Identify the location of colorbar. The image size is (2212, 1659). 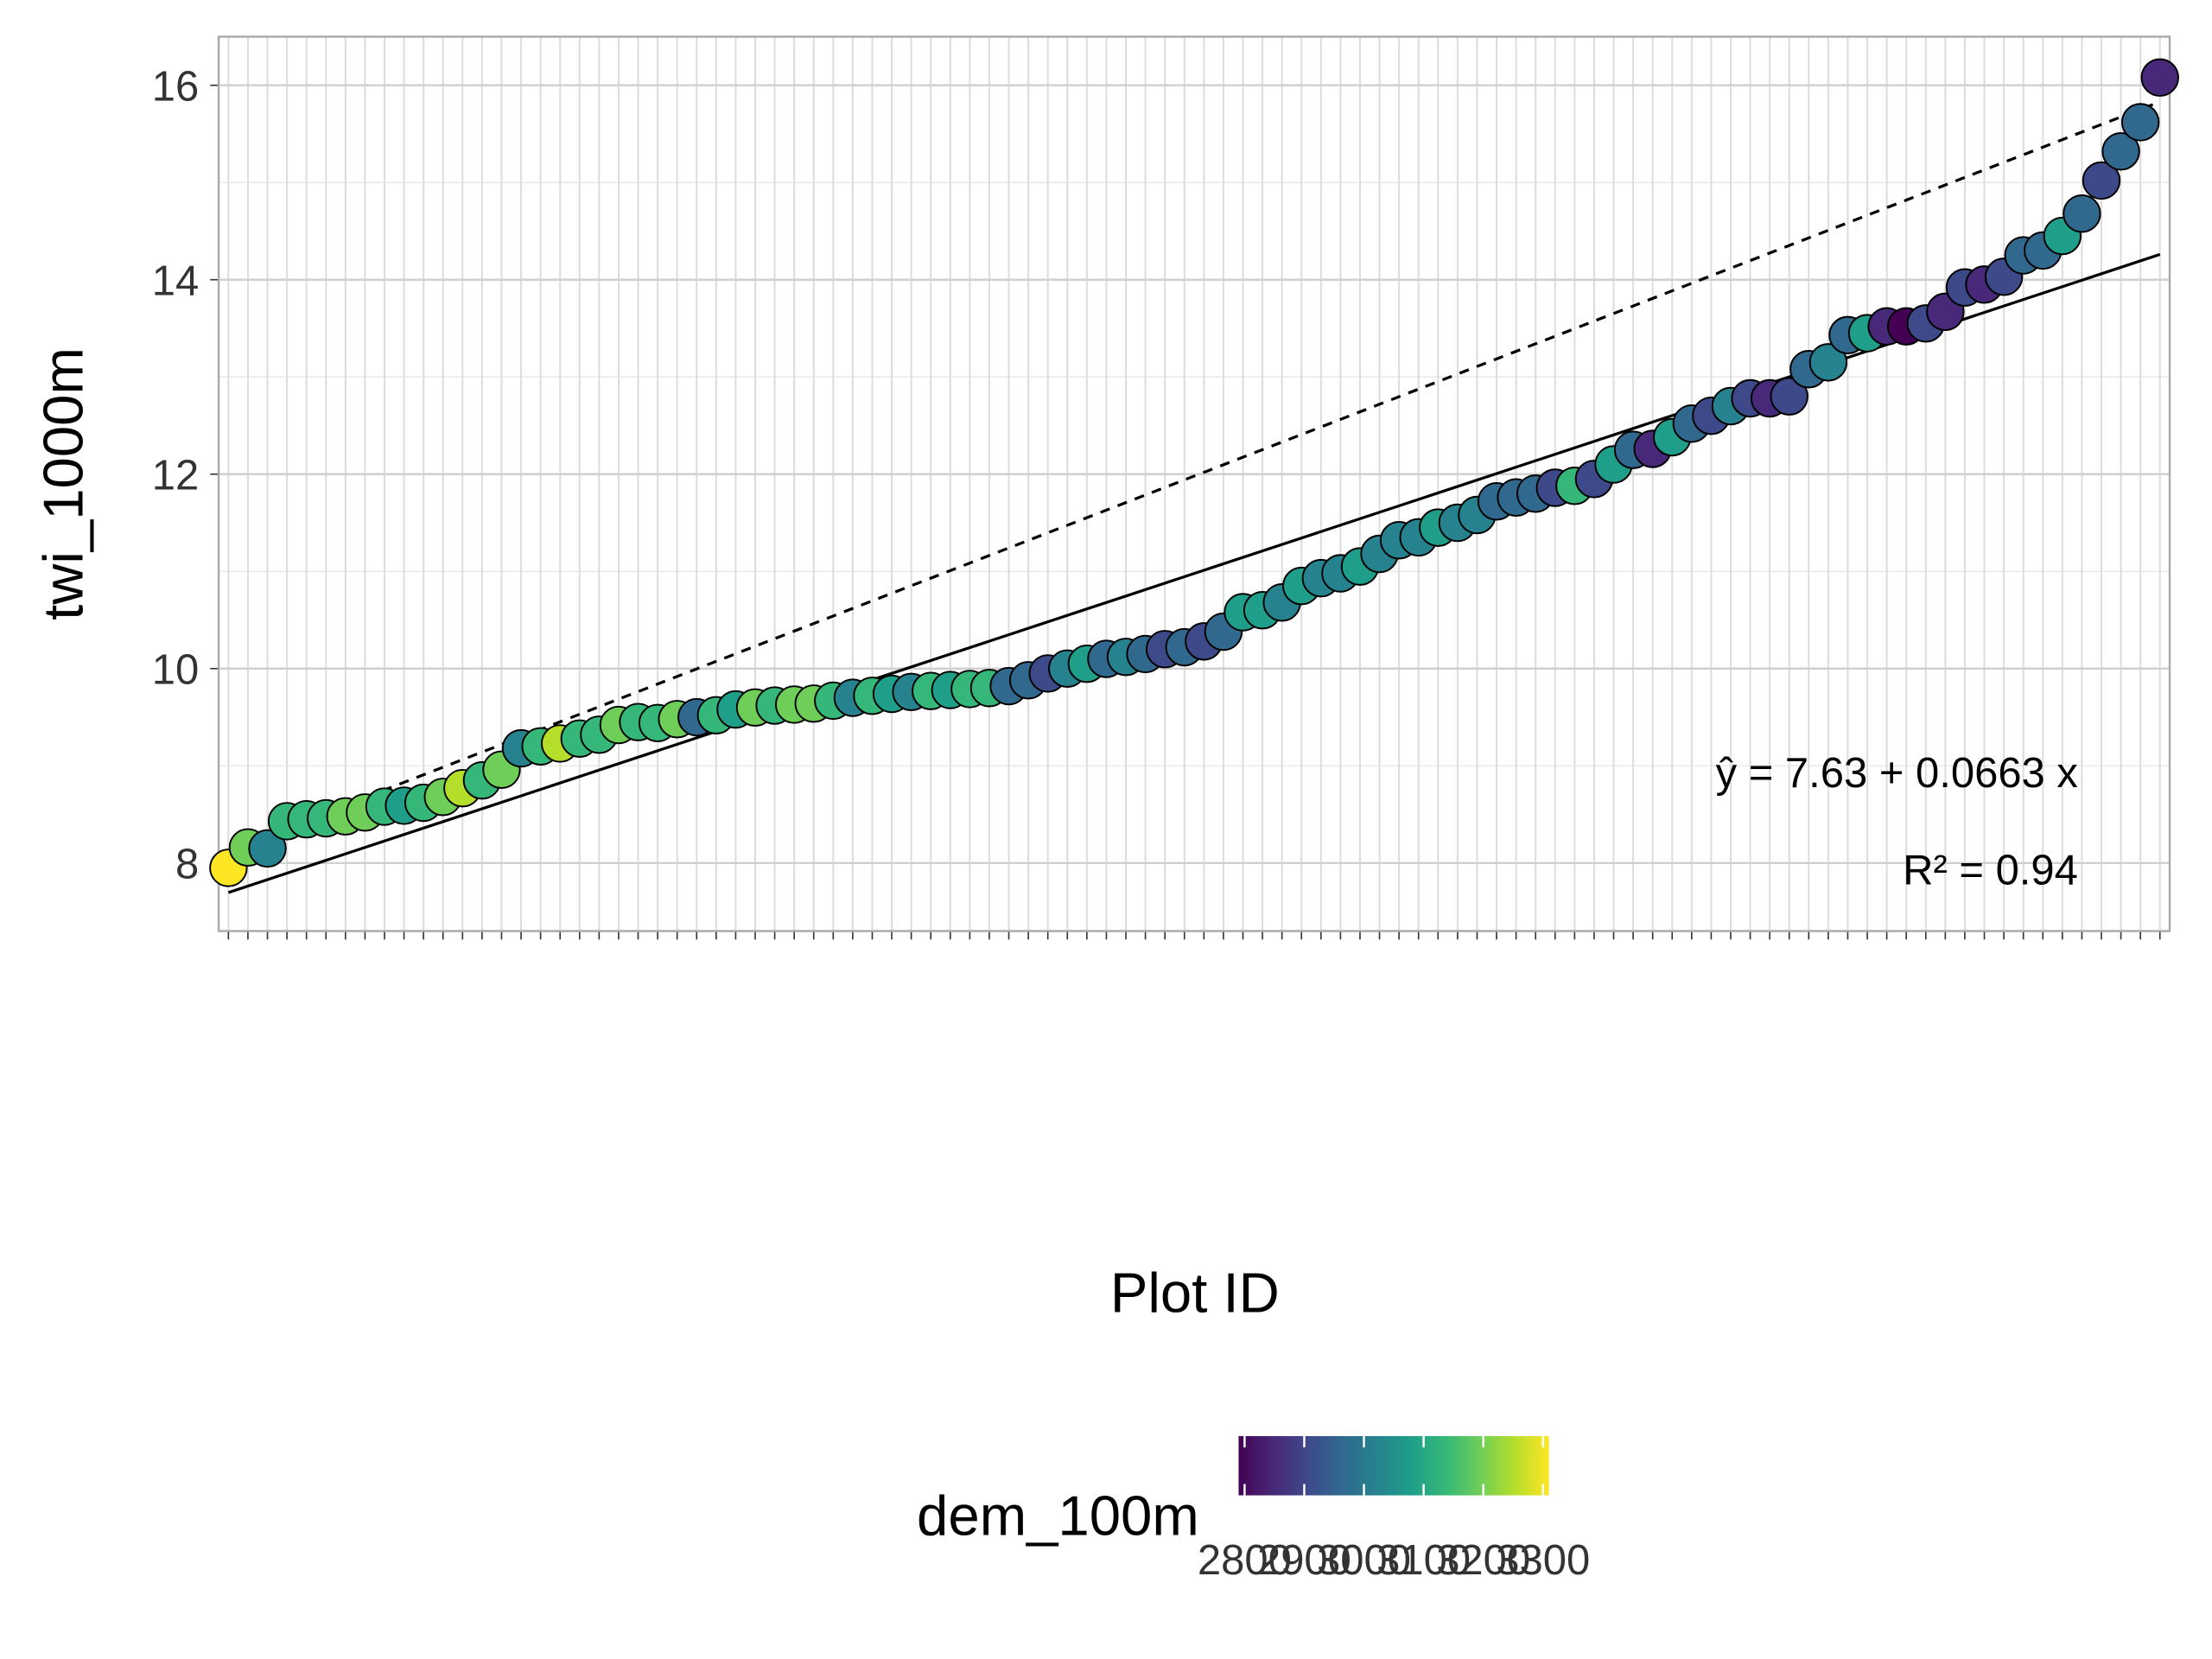
(1393, 1466).